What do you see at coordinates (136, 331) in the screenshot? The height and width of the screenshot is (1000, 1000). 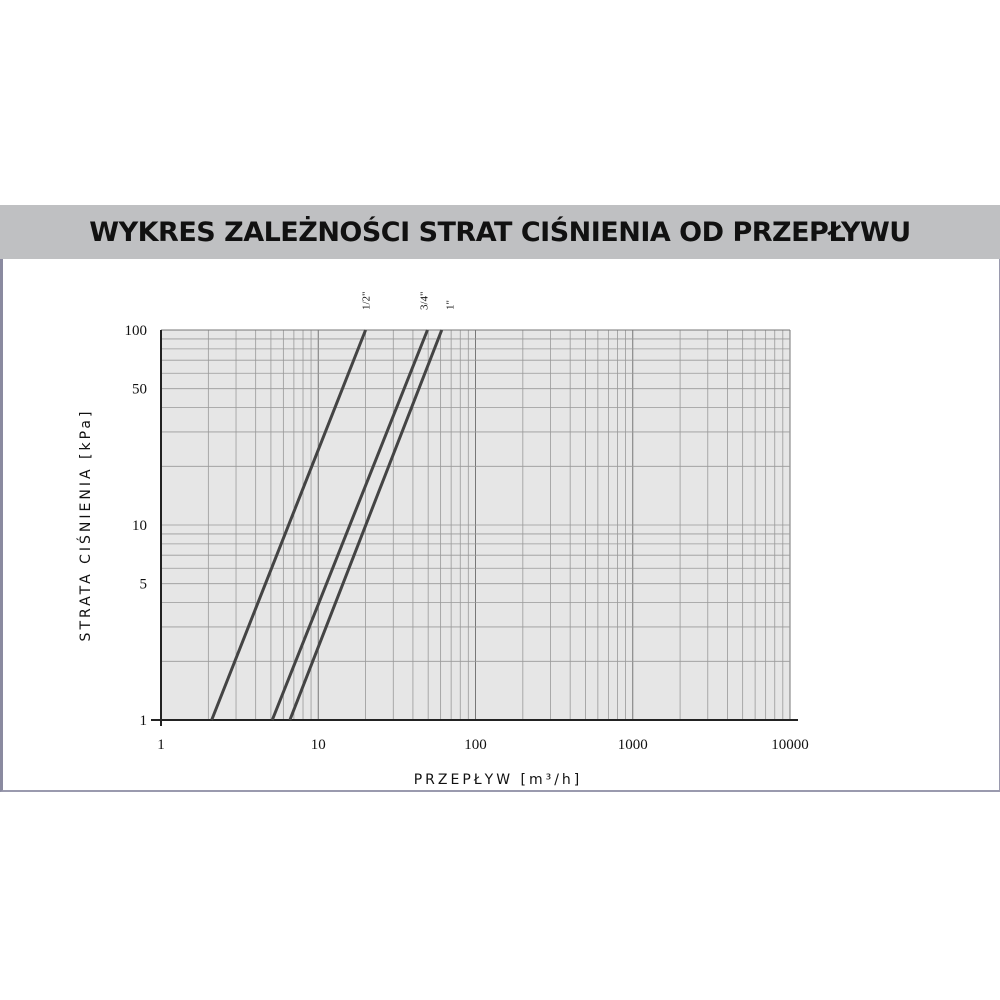 I see `y-tick-label: 100` at bounding box center [136, 331].